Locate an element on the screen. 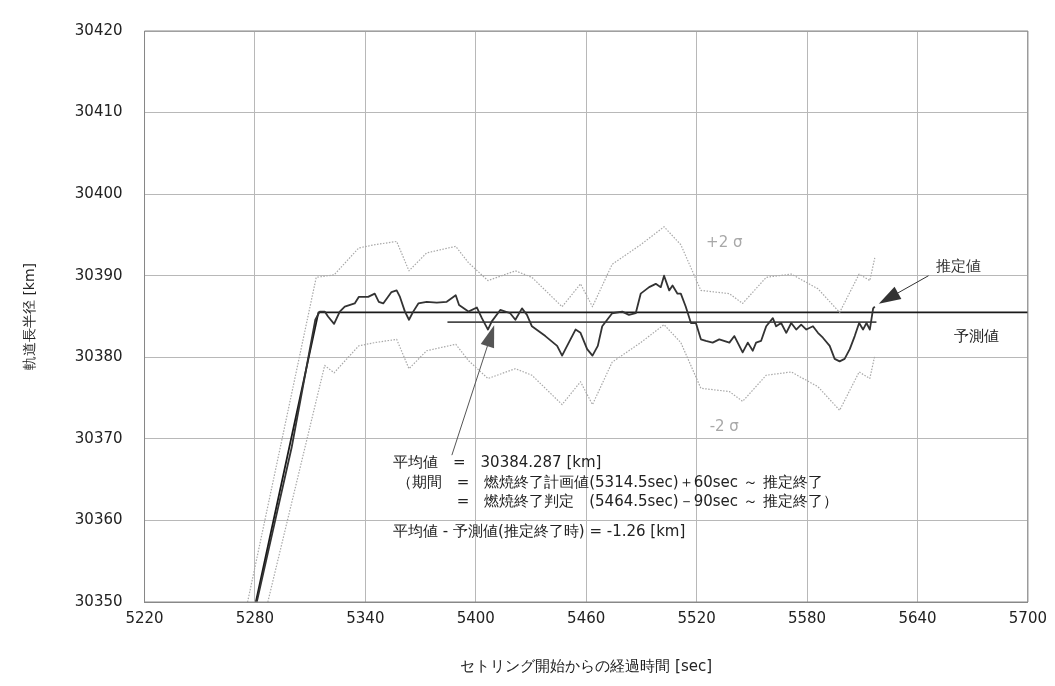  y-tick-label: 30410 is located at coordinates (98, 111).